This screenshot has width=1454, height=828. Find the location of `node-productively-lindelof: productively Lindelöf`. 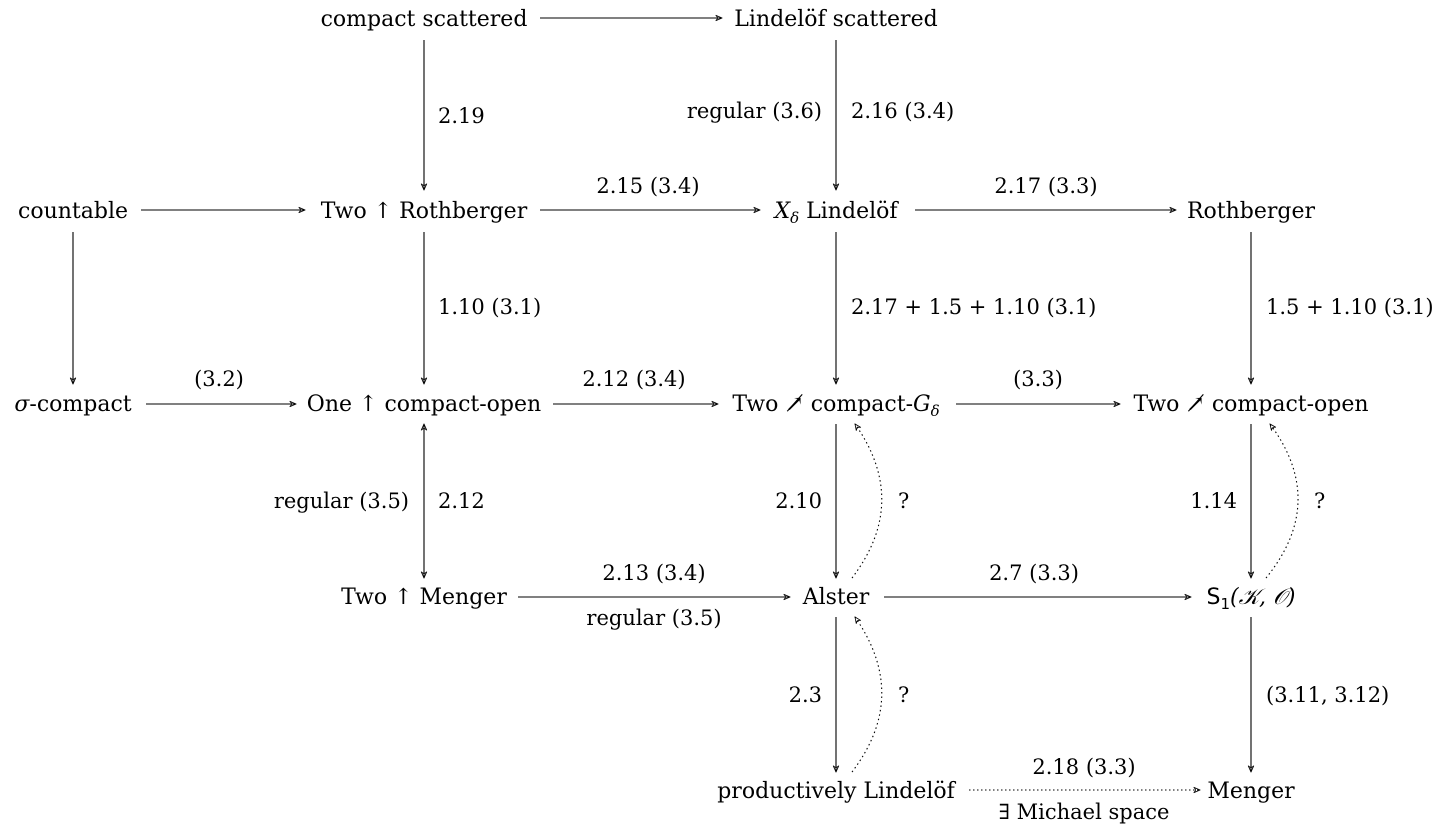

node-productively-lindelof: productively Lindelöf is located at coordinates (836, 791).